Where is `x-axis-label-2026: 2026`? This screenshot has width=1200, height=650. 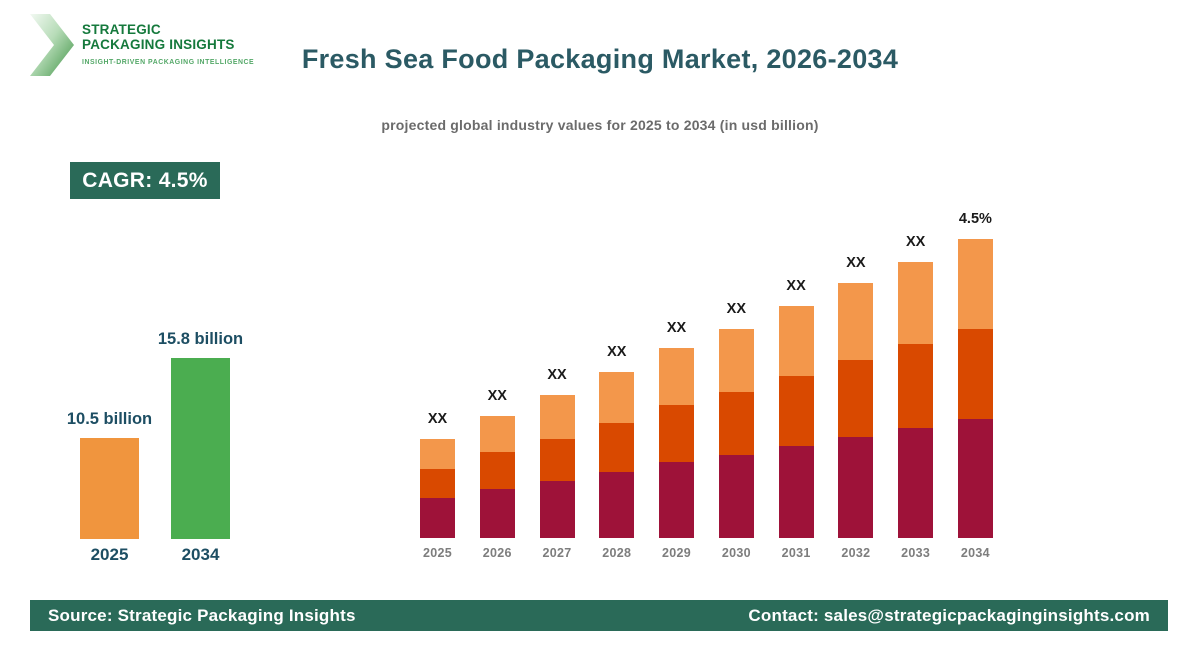
x-axis-label-2026: 2026 is located at coordinates (497, 553).